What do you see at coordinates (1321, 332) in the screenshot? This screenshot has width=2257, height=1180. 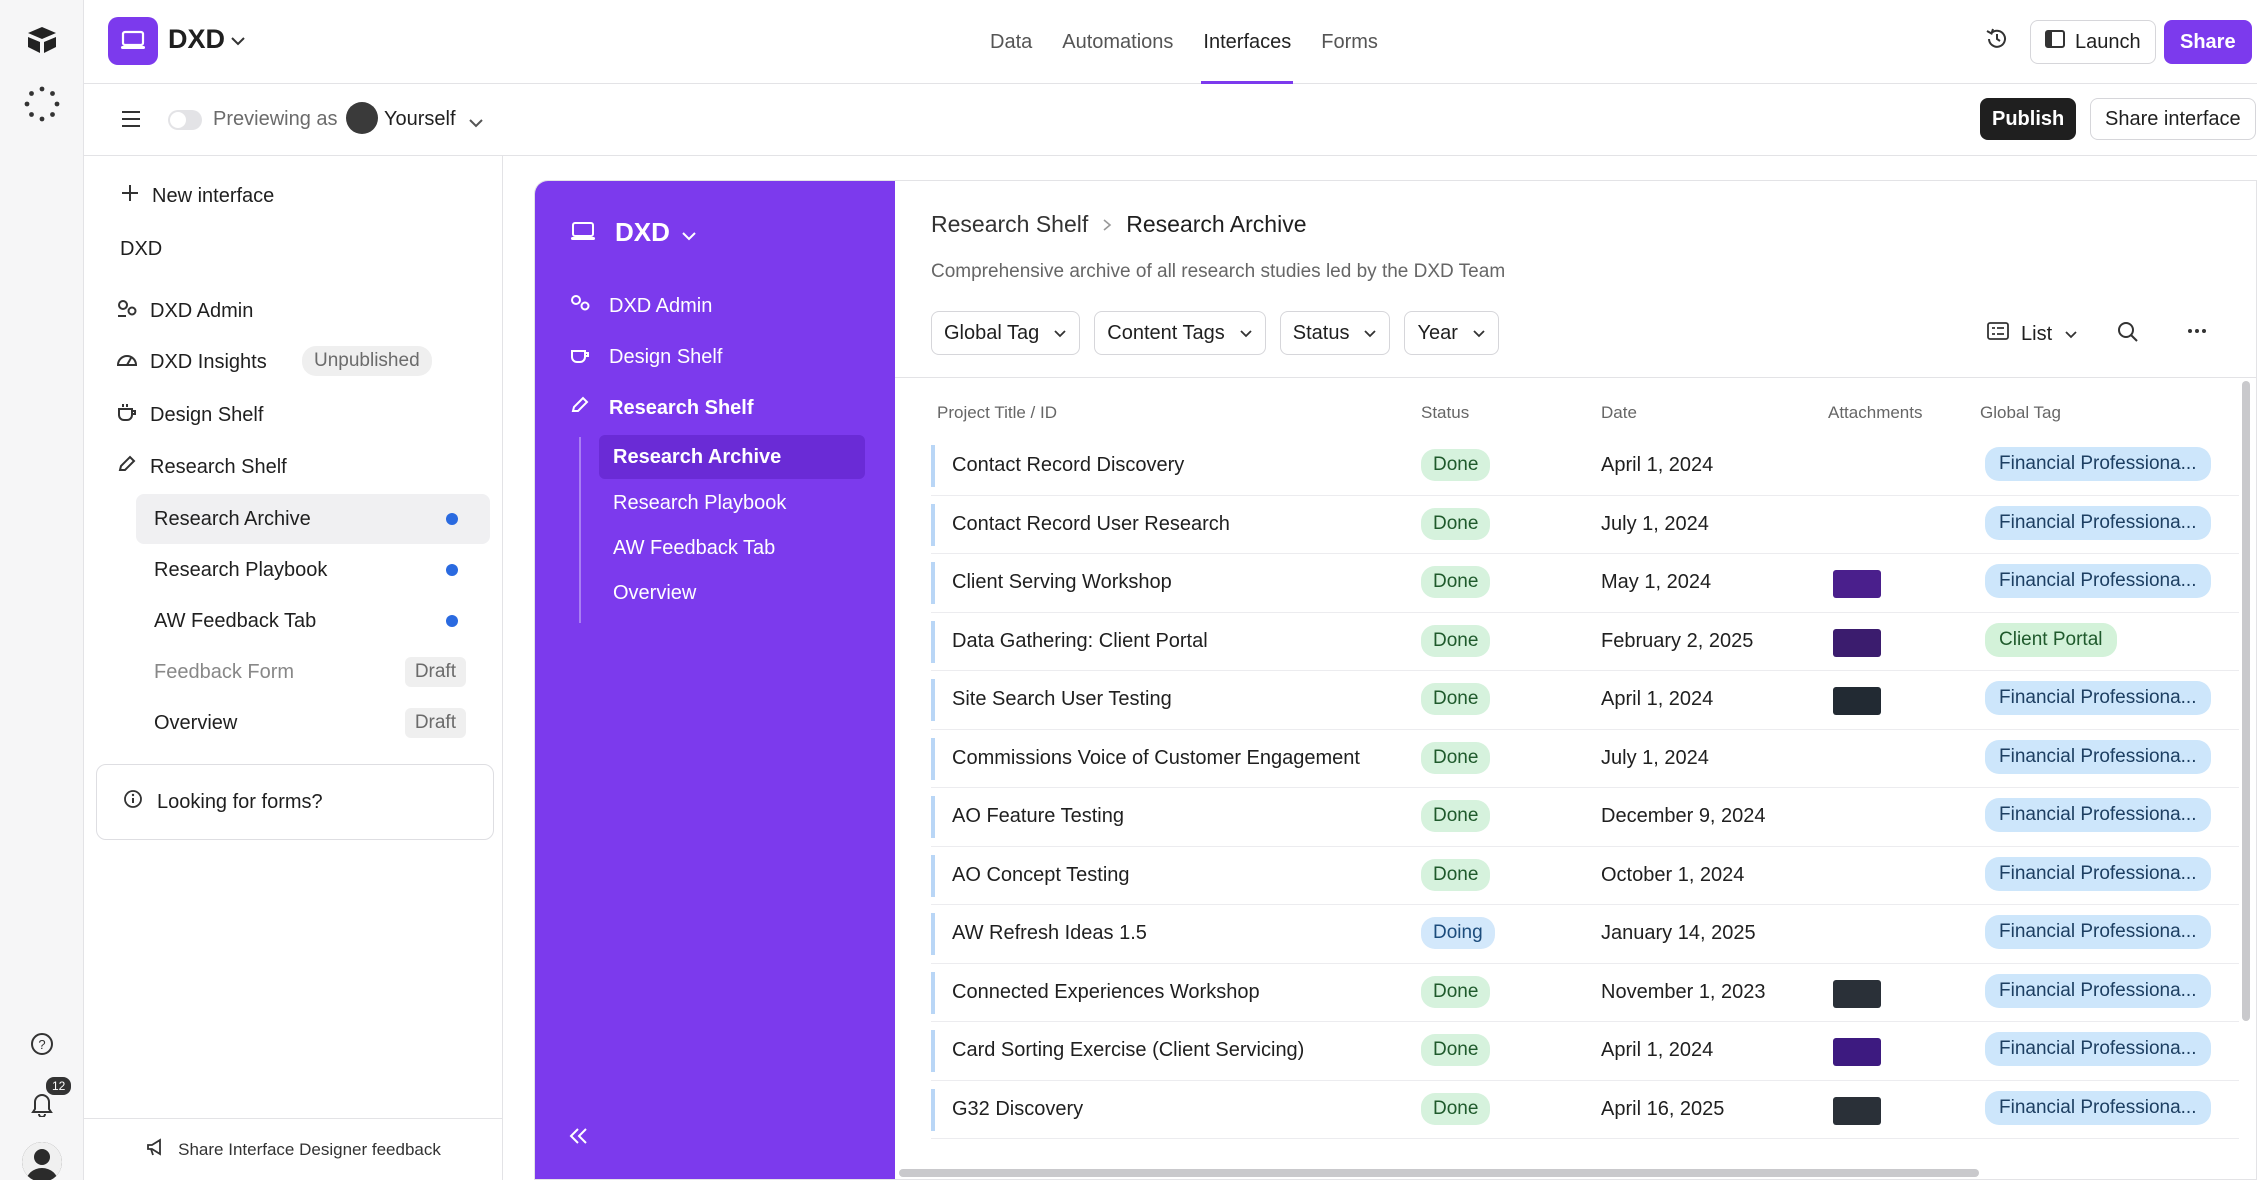 I see `filter-label: Status` at bounding box center [1321, 332].